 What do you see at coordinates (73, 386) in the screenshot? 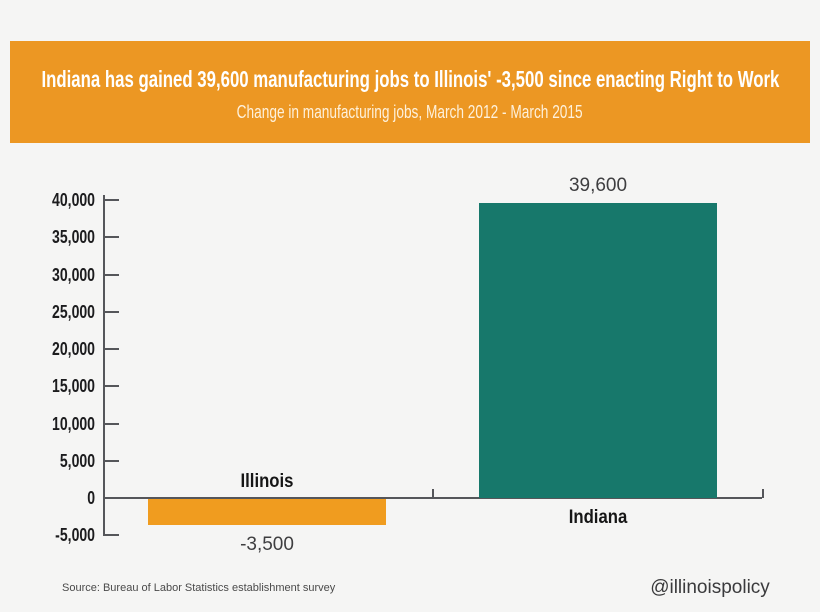
I see `y-tick-label: 15,000` at bounding box center [73, 386].